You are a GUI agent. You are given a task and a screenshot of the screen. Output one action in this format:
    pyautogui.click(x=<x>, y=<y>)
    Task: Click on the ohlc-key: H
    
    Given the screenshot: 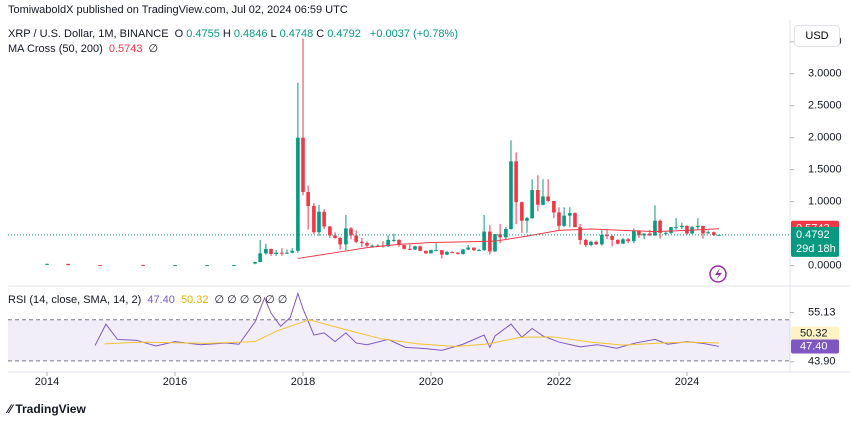 What is the action you would take?
    pyautogui.click(x=226, y=34)
    